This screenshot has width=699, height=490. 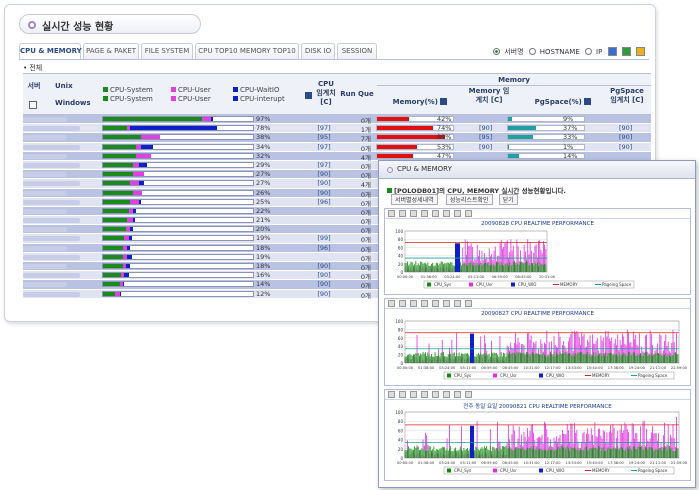 I want to click on server-detail-button: 서버별성세내역, so click(x=414, y=199).